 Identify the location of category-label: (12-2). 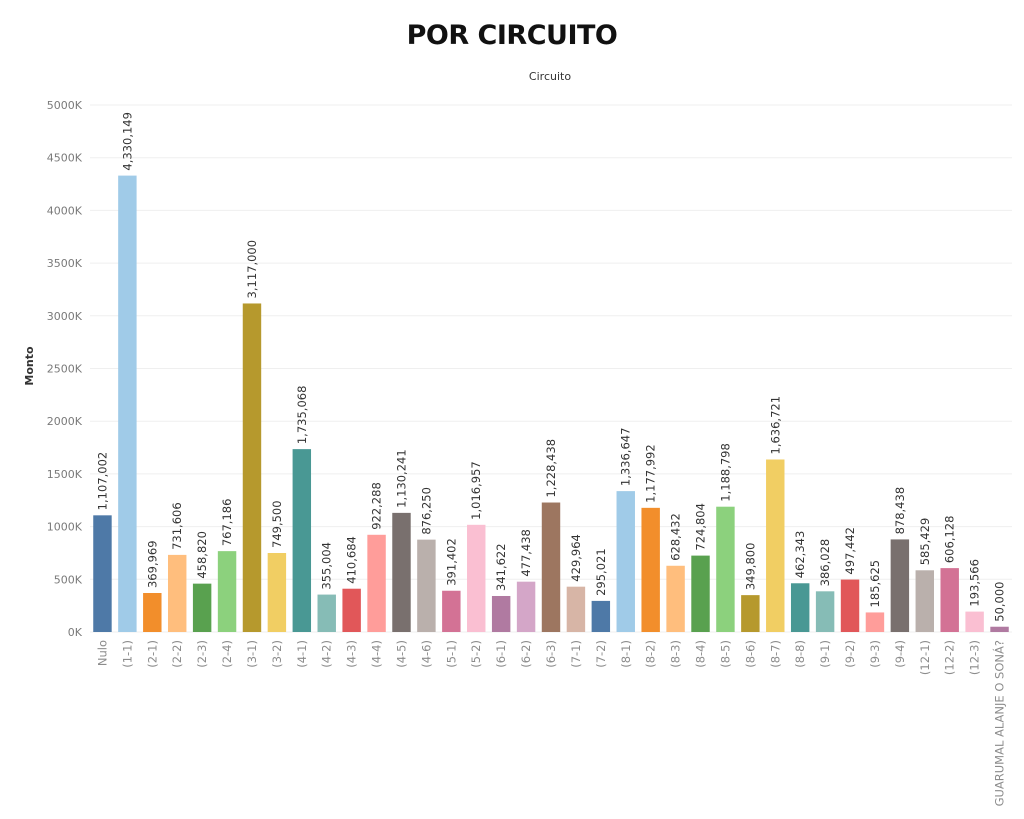
(950, 657).